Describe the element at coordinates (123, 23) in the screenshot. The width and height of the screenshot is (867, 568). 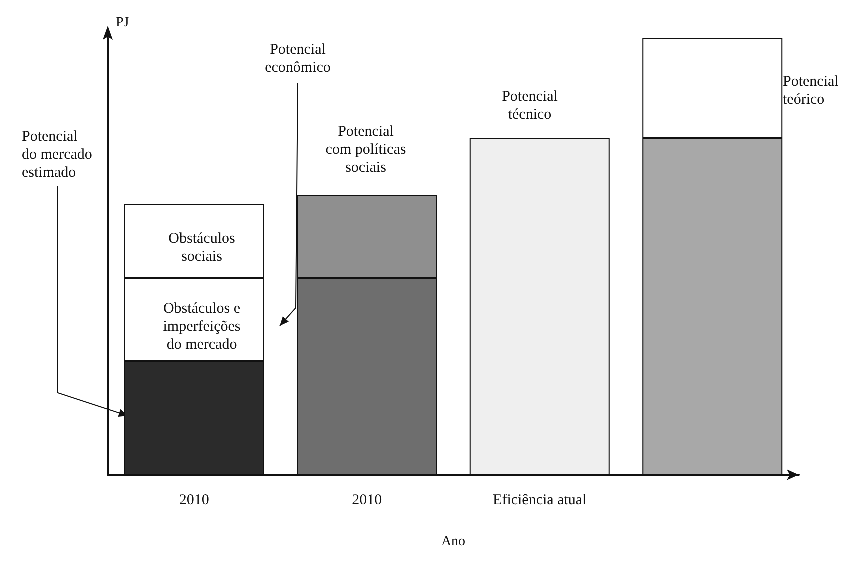
I see `y-axis-title: PJ` at that location.